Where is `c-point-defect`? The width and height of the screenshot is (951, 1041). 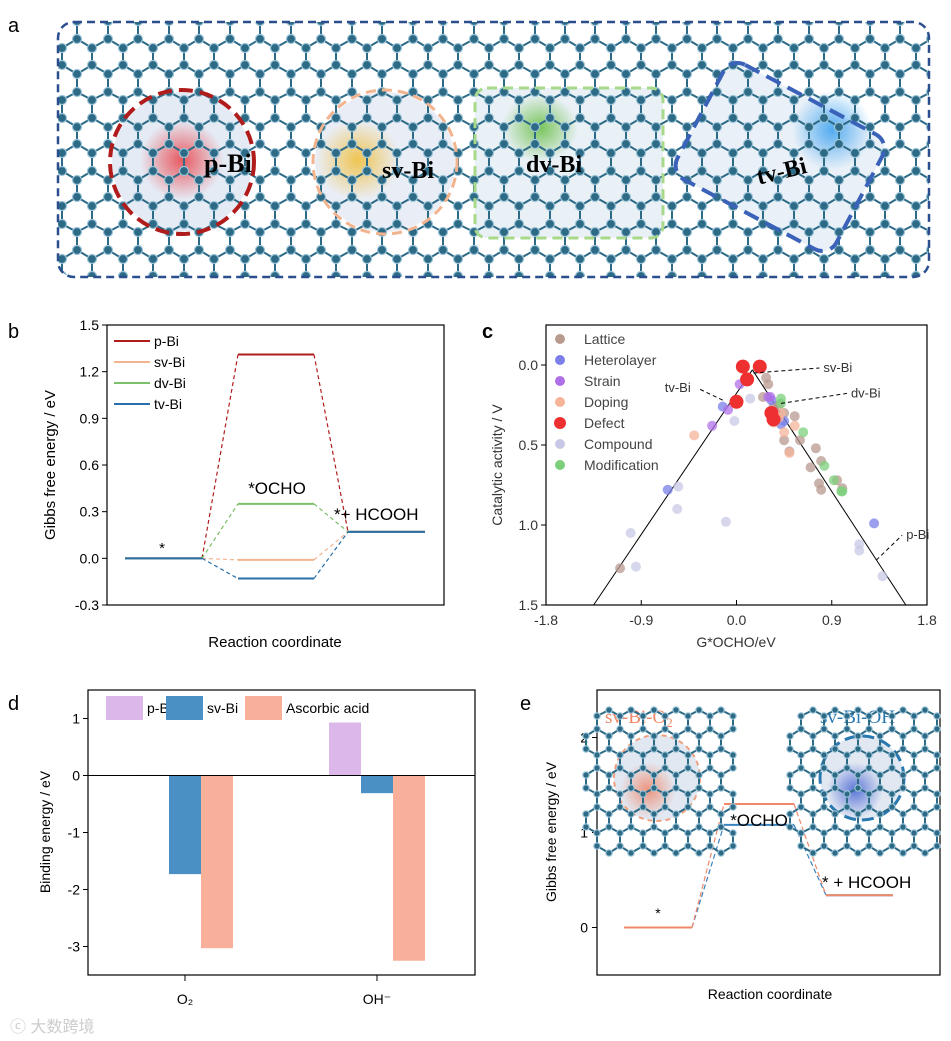
c-point-defect is located at coordinates (736, 401).